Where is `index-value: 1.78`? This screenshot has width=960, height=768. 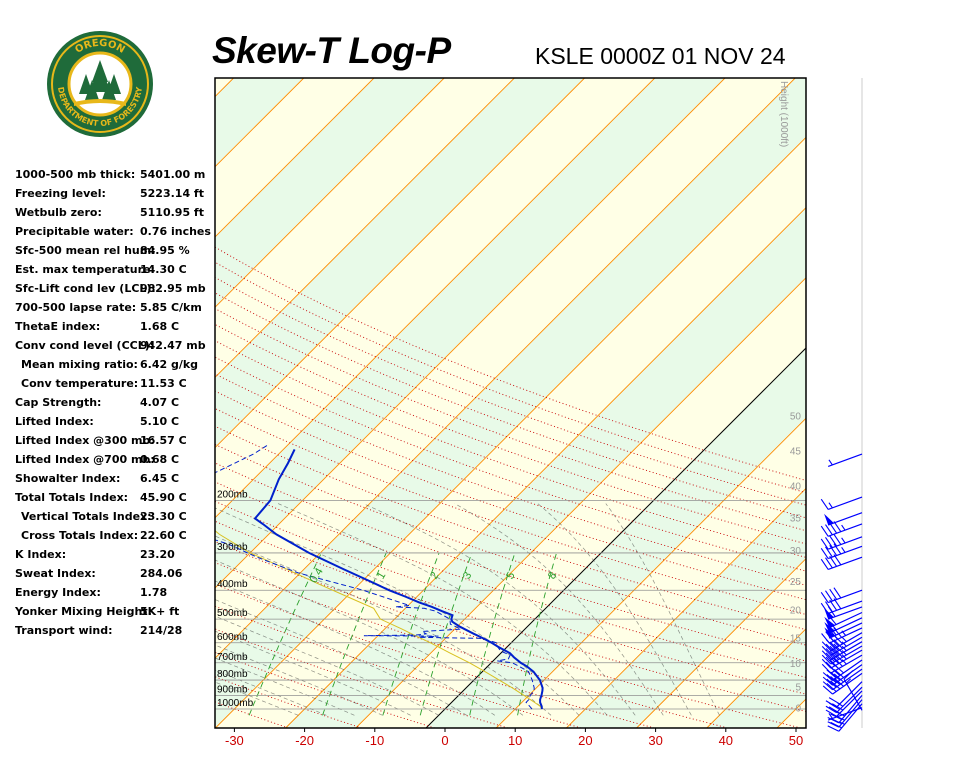 index-value: 1.78 is located at coordinates (154, 592).